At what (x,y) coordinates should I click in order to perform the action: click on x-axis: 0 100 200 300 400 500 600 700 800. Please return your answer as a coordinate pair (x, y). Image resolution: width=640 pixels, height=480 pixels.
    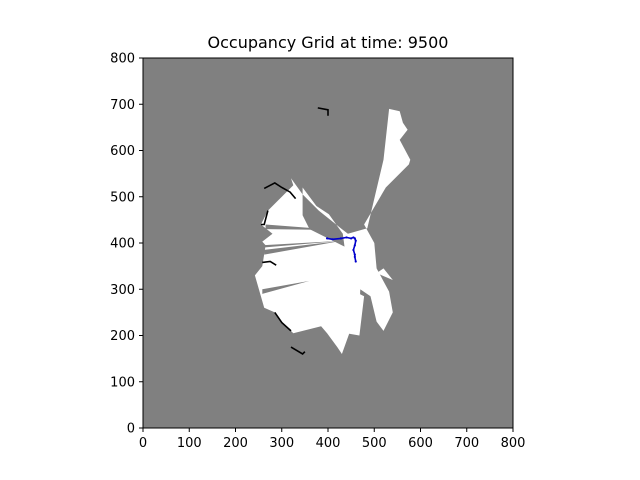
    Looking at the image, I should click on (332, 439).